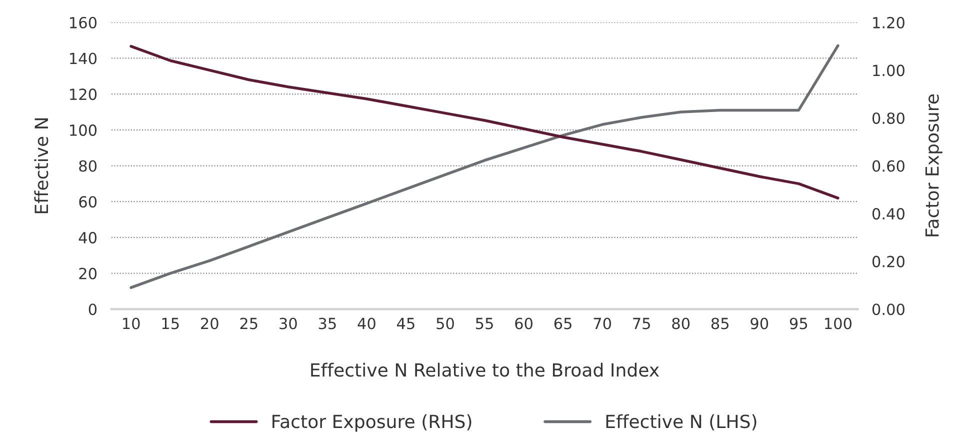  Describe the element at coordinates (603, 324) in the screenshot. I see `x-tick-label: 70` at that location.